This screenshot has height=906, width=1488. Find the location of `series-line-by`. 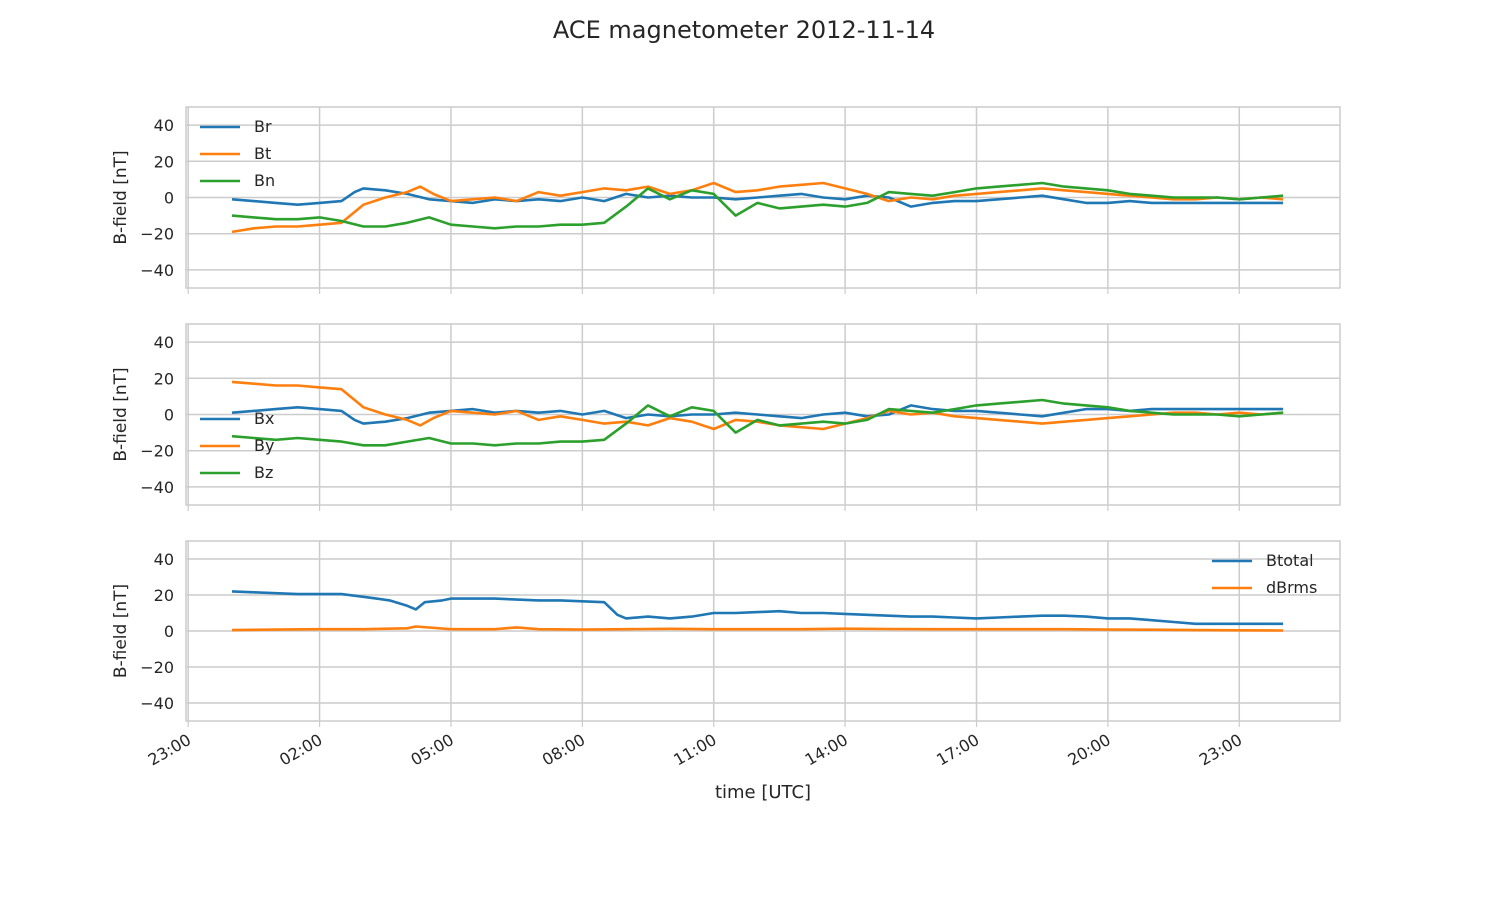

series-line-by is located at coordinates (757, 405).